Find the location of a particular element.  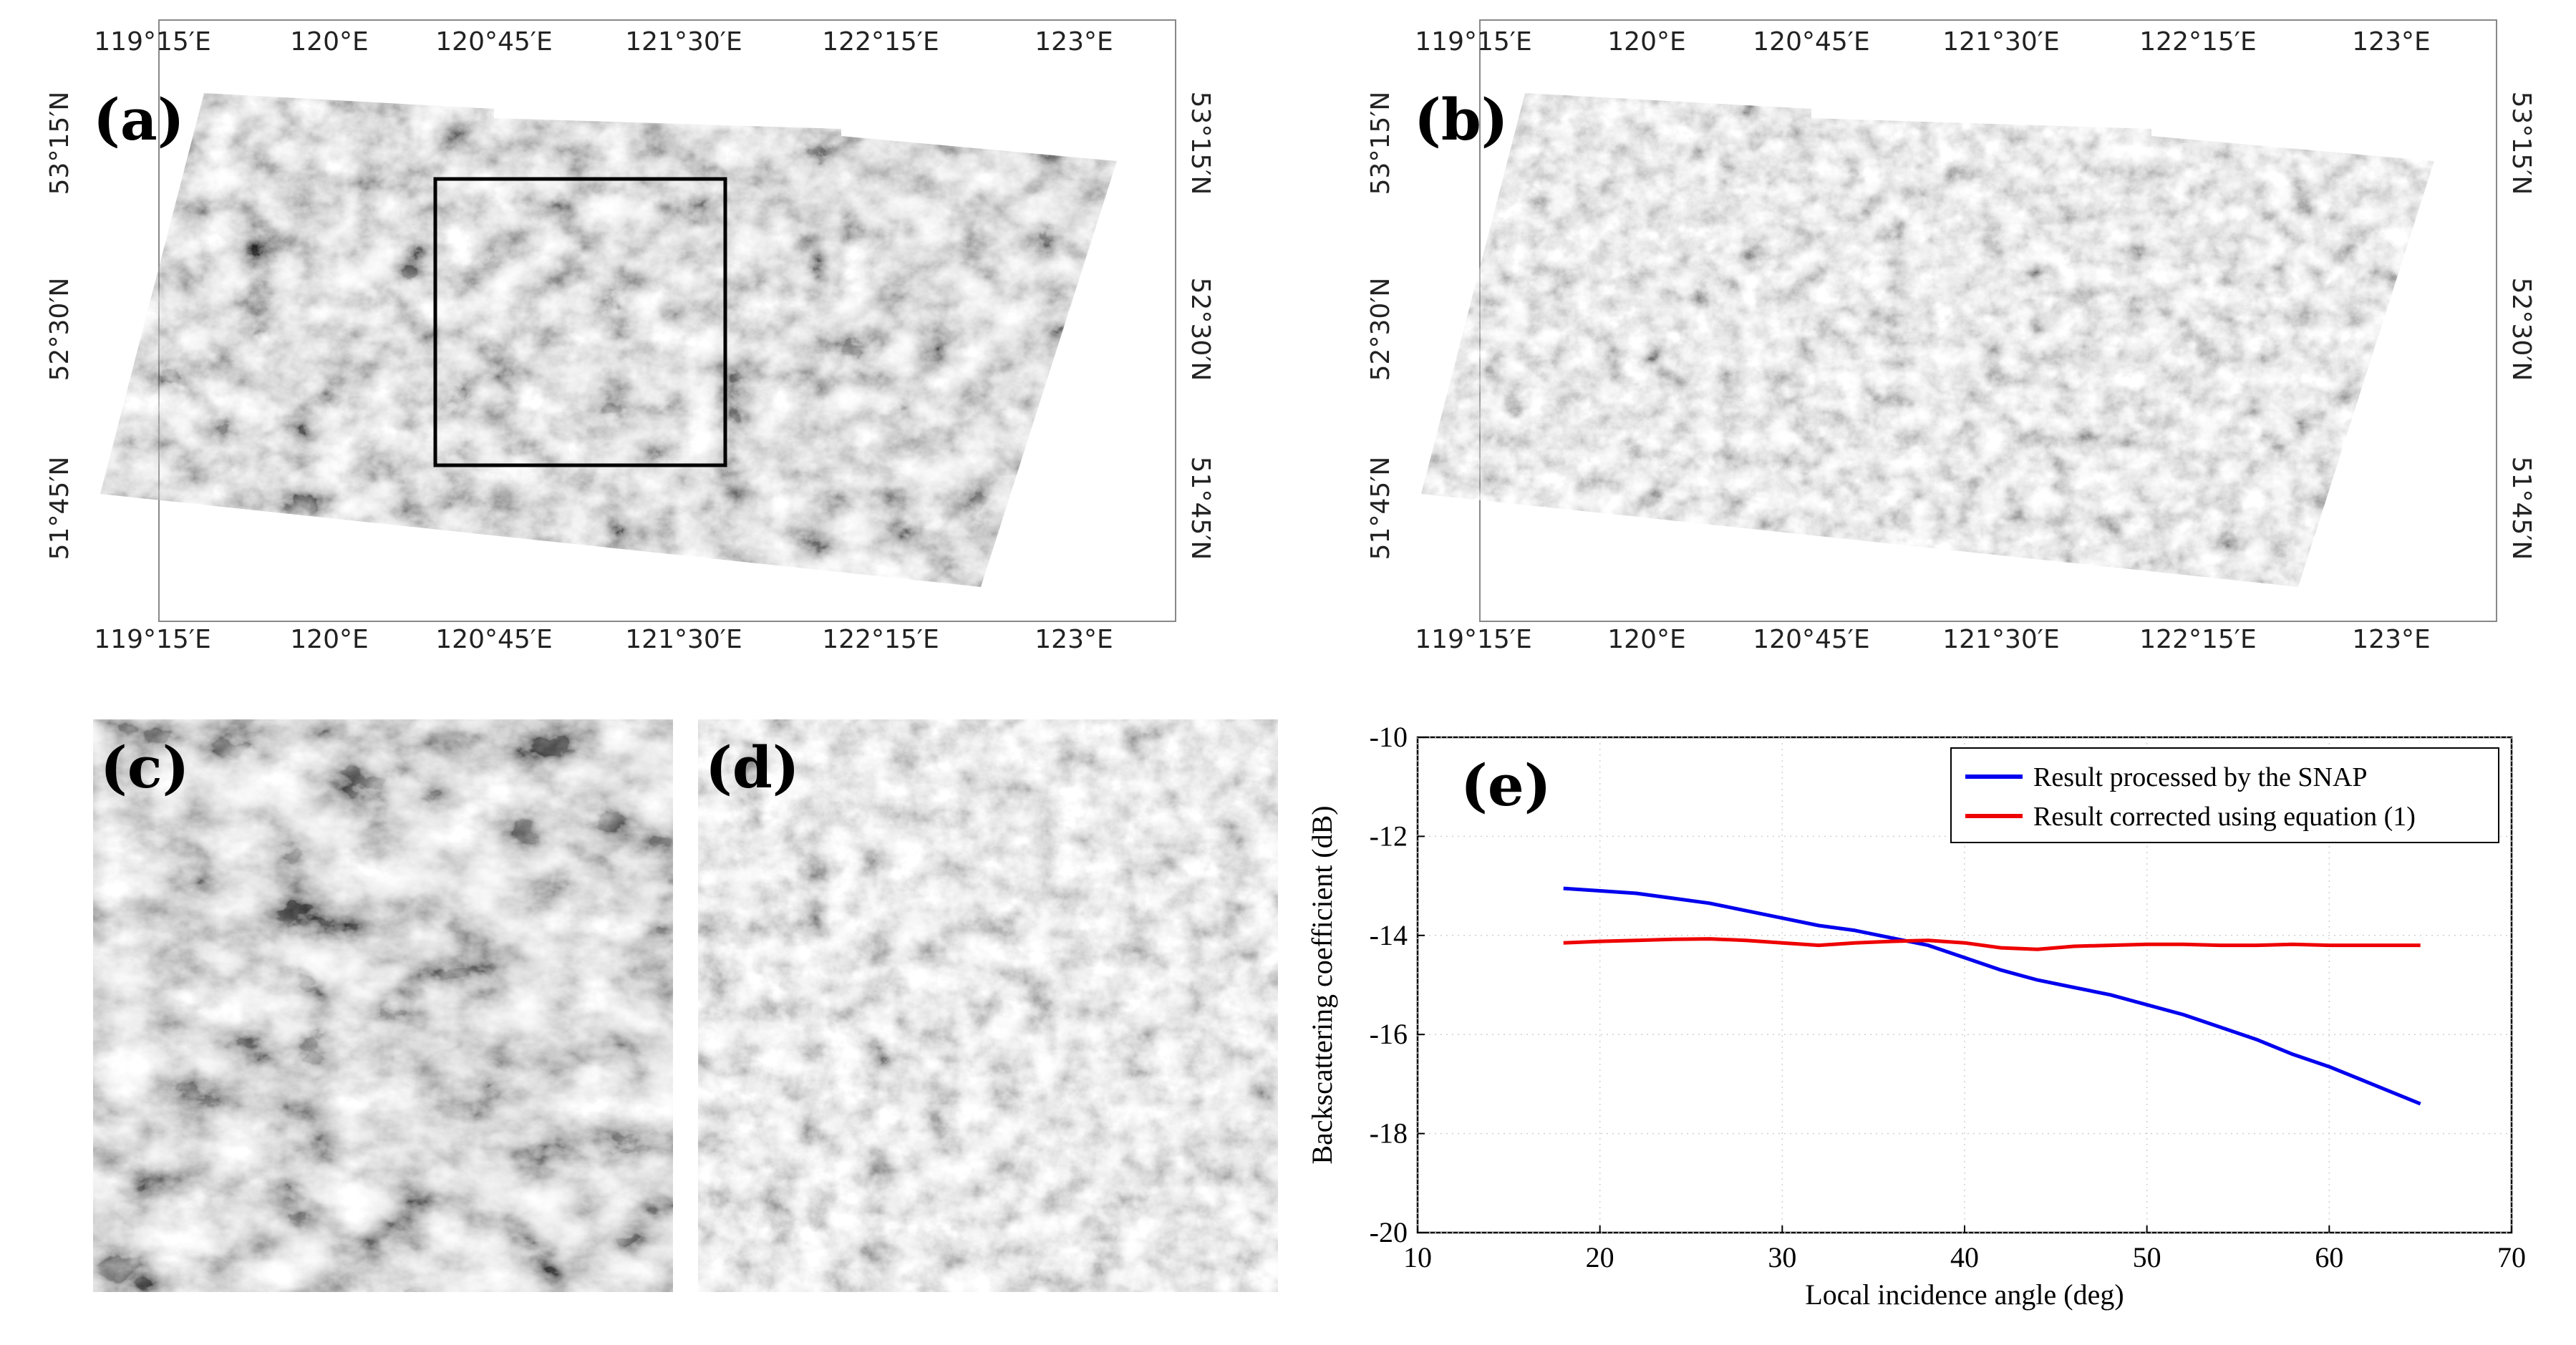

panel-label-c: (c) is located at coordinates (144, 767).